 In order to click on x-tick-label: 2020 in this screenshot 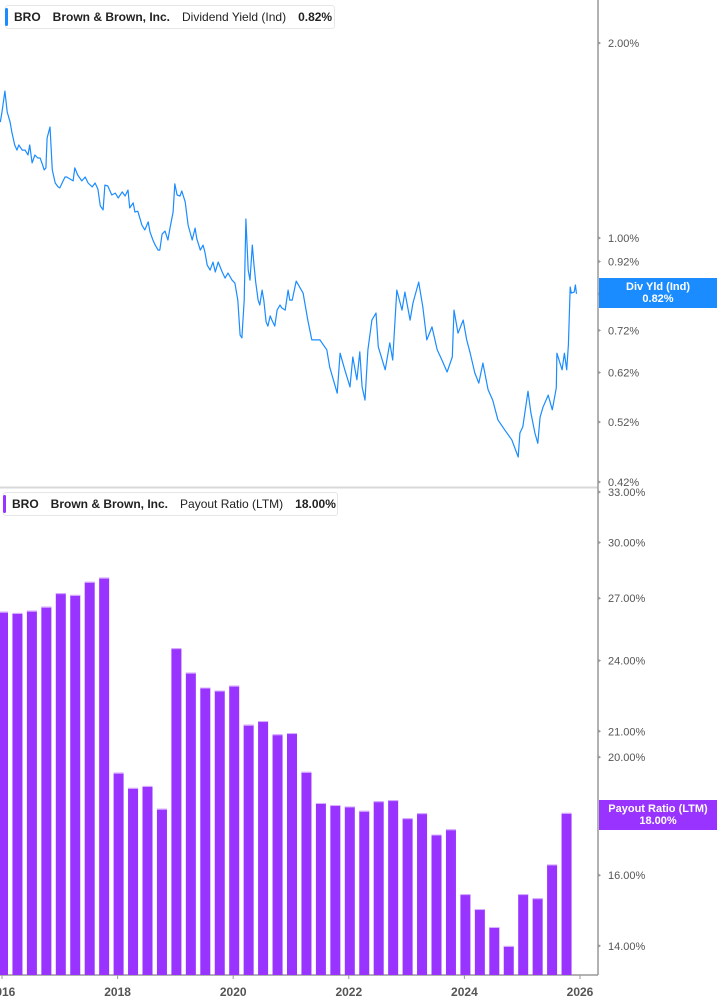, I will do `click(233, 992)`.